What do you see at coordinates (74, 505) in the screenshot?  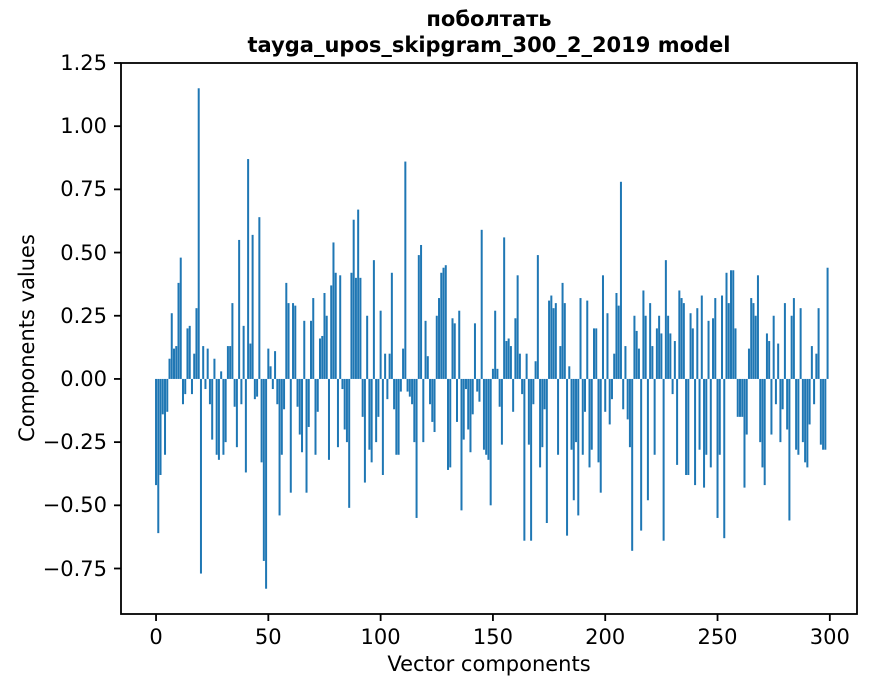 I see `y-tick-label: −0.50` at bounding box center [74, 505].